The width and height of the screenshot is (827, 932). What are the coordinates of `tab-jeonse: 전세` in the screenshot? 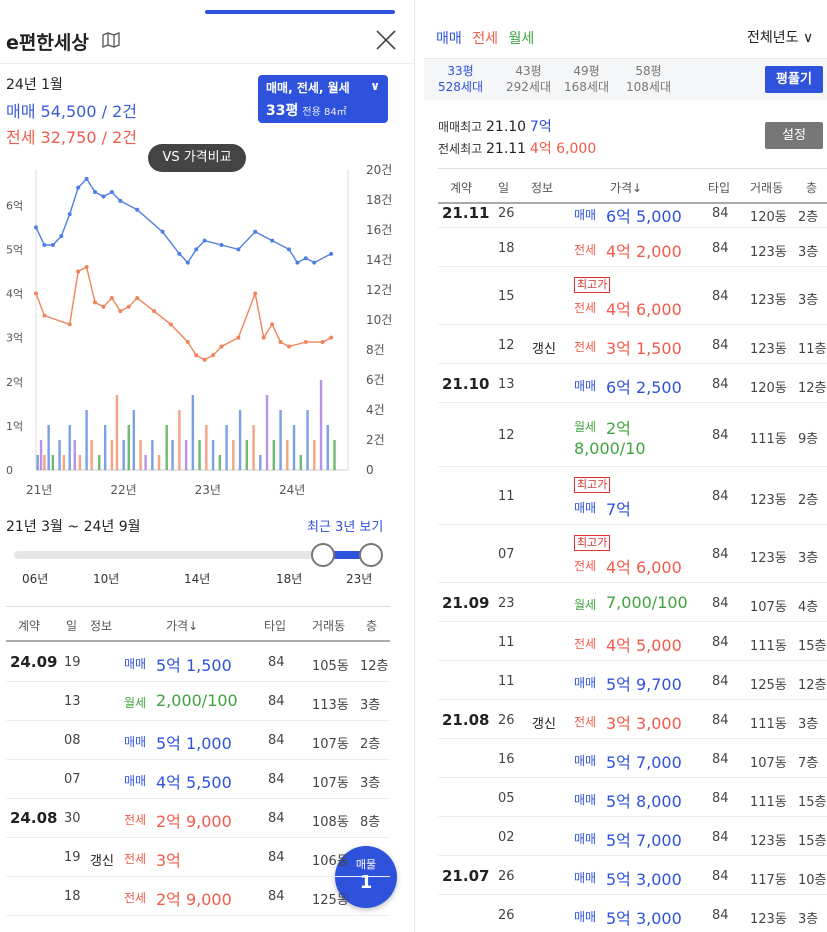 It's located at (485, 39).